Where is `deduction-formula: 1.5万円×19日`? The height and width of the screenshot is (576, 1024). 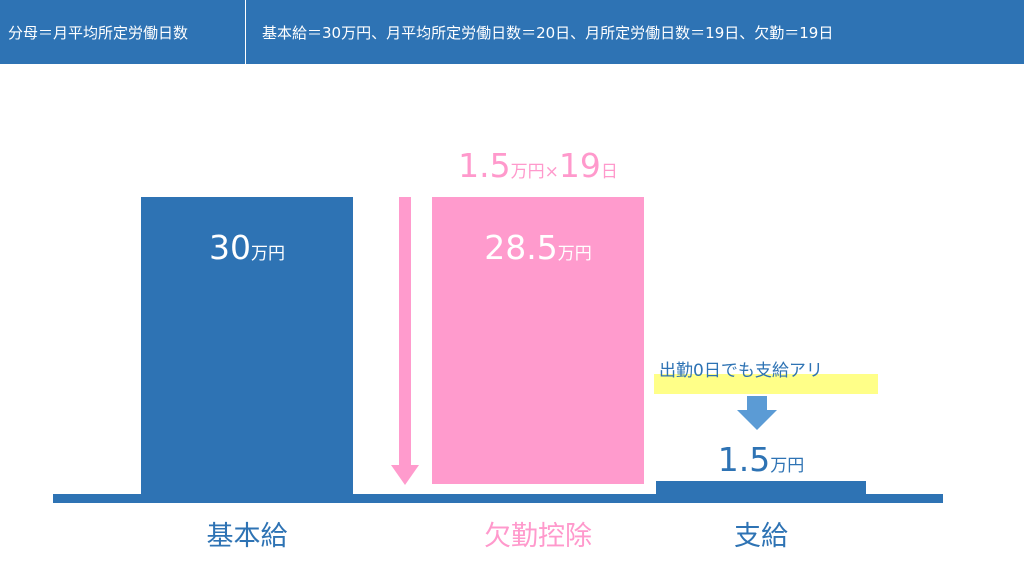 deduction-formula: 1.5万円×19日 is located at coordinates (538, 165).